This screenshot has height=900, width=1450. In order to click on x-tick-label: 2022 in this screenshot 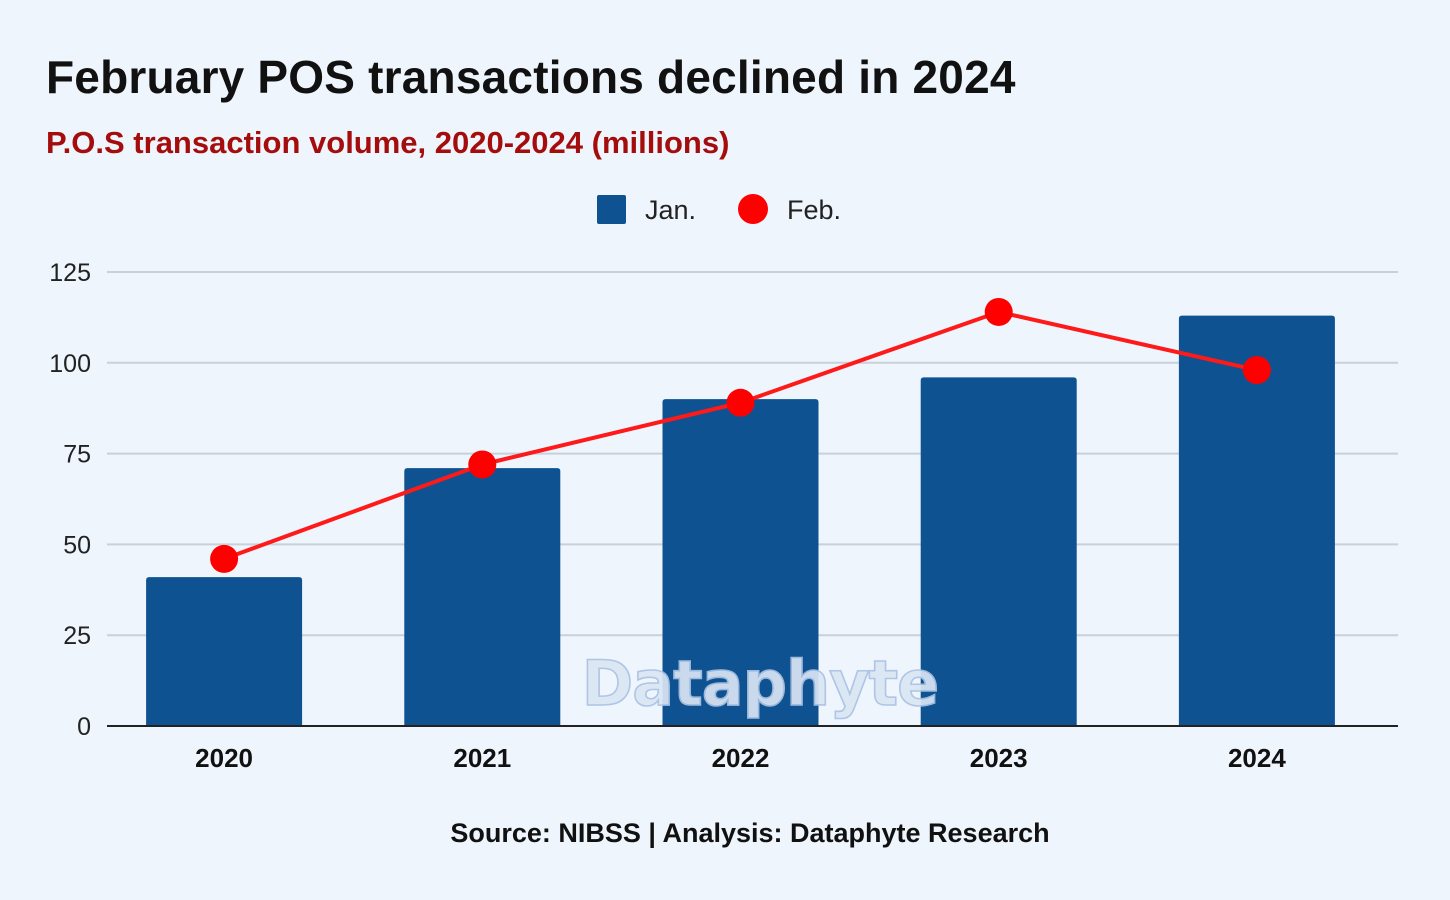, I will do `click(741, 758)`.